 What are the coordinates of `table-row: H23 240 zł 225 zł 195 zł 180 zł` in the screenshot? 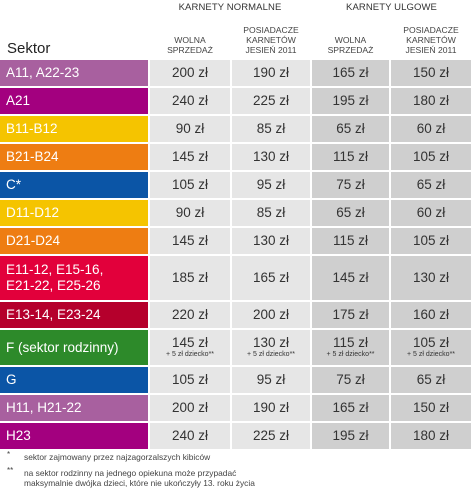 It's located at (235, 437).